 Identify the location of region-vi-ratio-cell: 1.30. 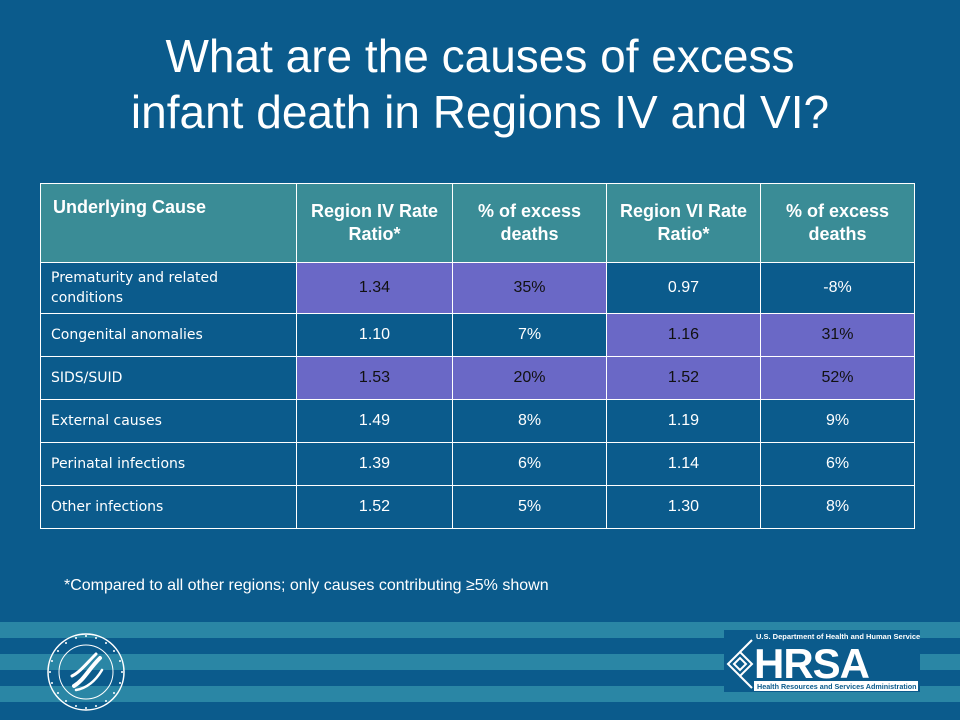
(683, 507).